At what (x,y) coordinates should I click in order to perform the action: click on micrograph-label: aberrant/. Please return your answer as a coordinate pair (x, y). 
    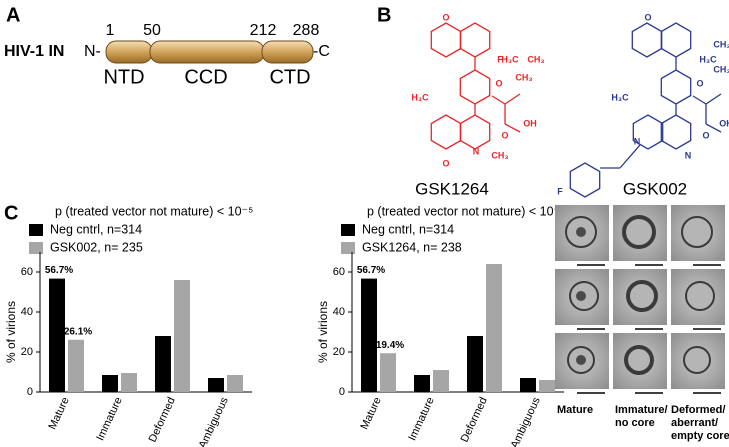
    Looking at the image, I should click on (694, 423).